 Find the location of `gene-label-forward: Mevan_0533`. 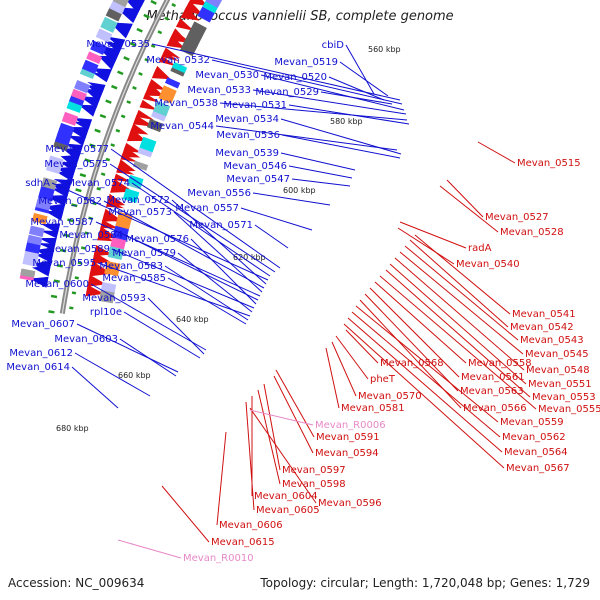

gene-label-forward: Mevan_0533 is located at coordinates (219, 90).